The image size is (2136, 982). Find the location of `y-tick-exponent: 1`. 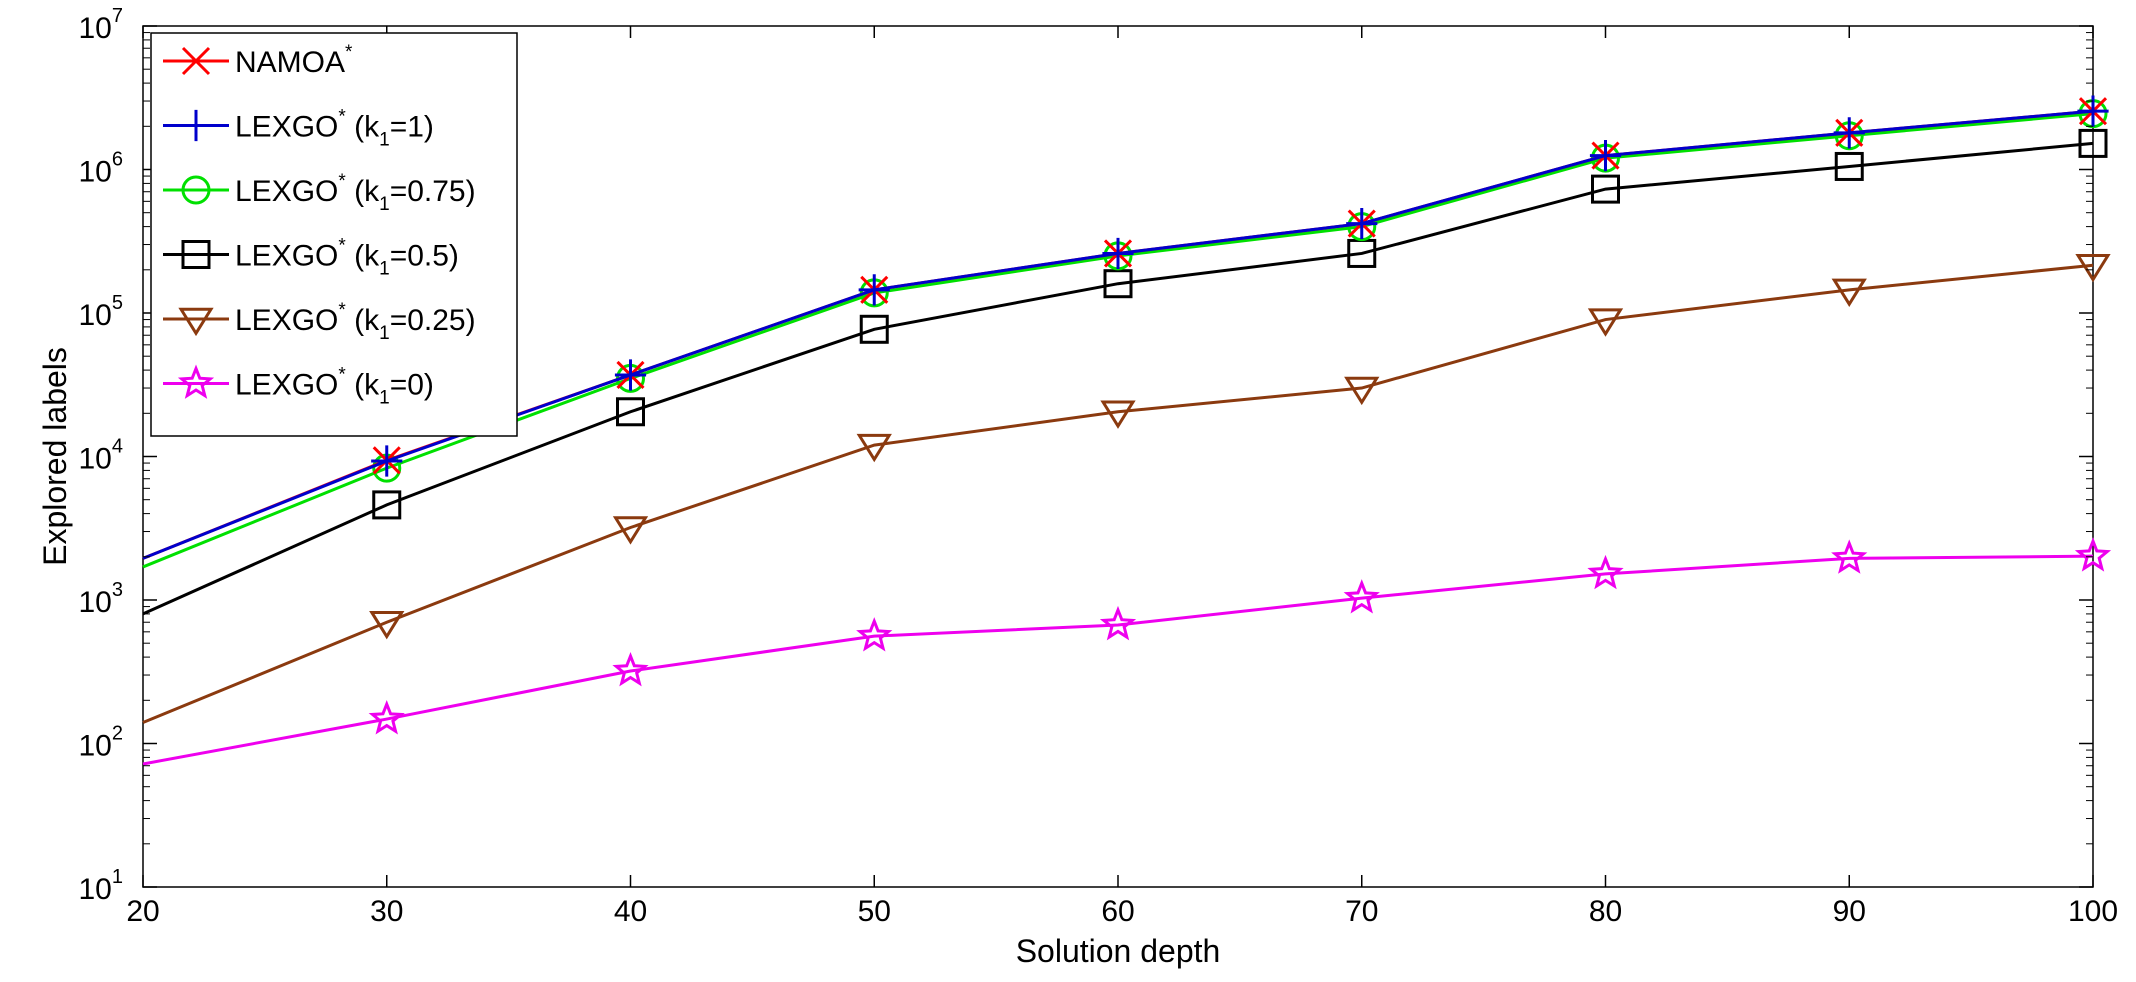

y-tick-exponent: 1 is located at coordinates (117, 877).